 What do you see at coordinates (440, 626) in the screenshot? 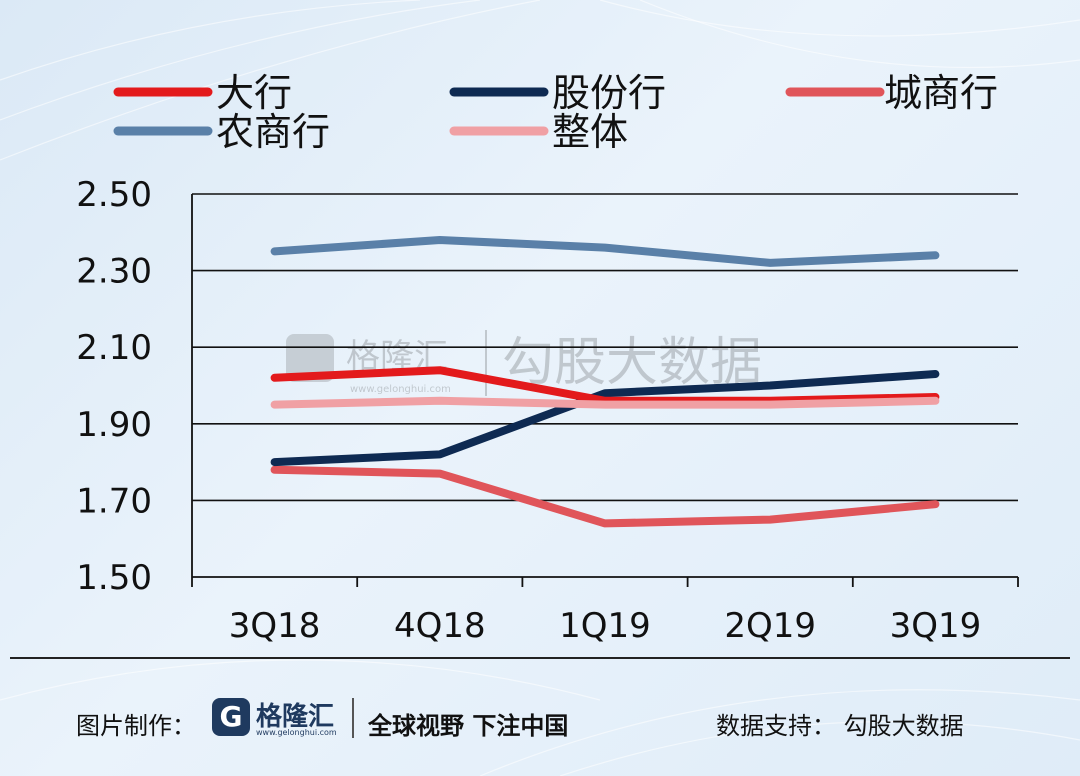
I see `x-tick-label: 4Q18` at bounding box center [440, 626].